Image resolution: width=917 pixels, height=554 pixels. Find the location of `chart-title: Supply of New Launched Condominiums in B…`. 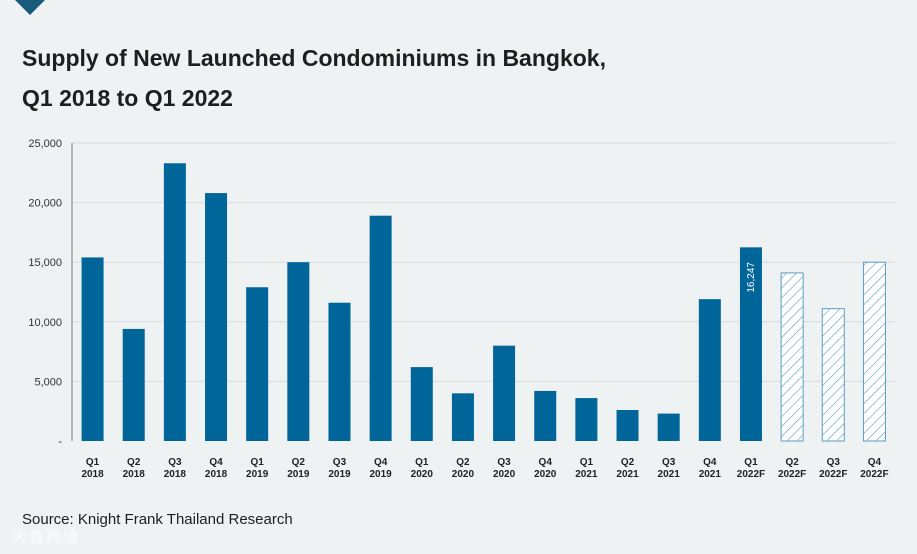

chart-title: Supply of New Launched Condominiums in B… is located at coordinates (314, 78).